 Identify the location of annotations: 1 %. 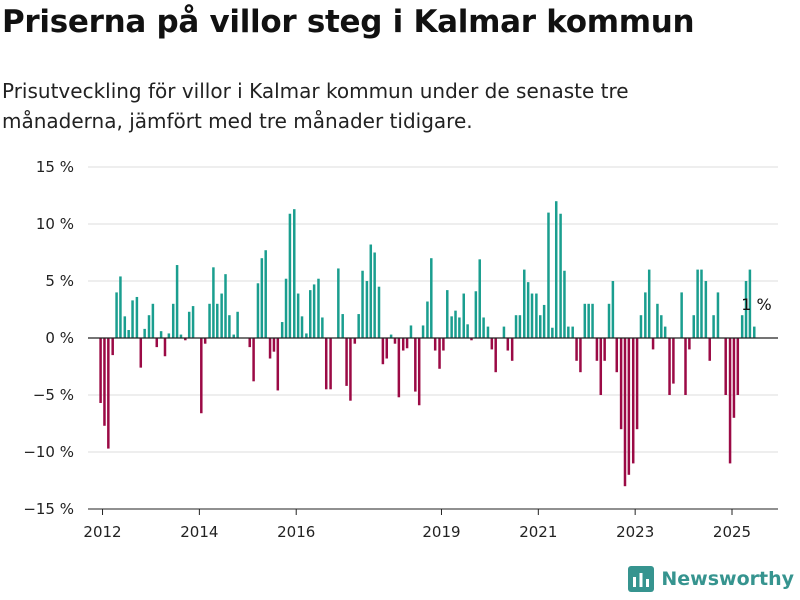
(756, 304).